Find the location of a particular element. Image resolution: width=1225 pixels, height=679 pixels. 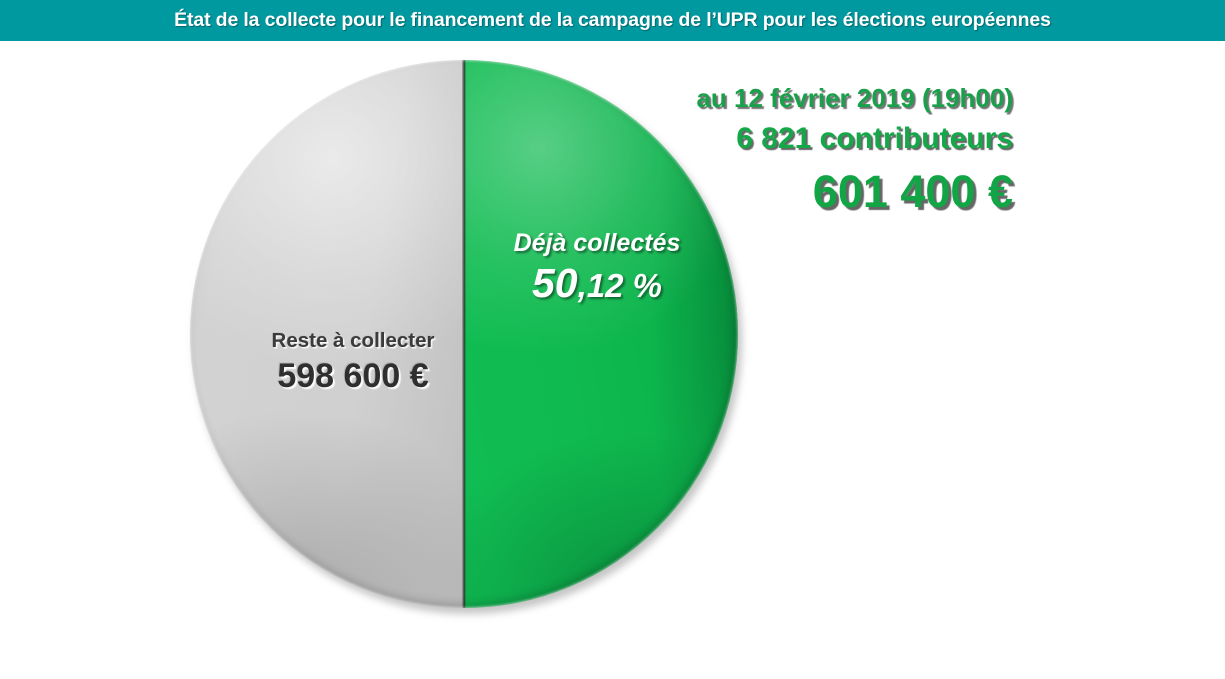

collecte-label-percent: 50,12 % is located at coordinates (597, 283).